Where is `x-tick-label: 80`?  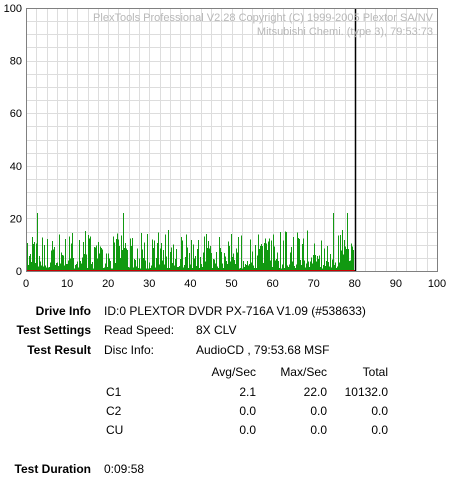 x-tick-label: 80 is located at coordinates (355, 284).